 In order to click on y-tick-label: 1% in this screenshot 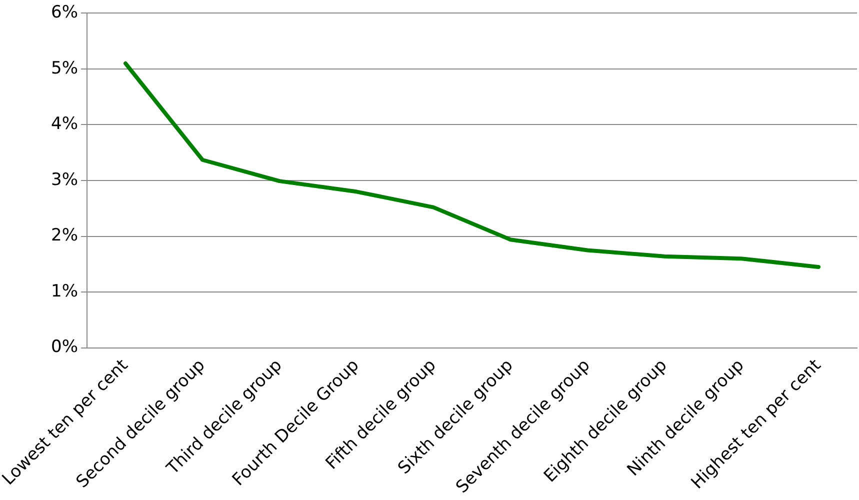, I will do `click(64, 291)`.